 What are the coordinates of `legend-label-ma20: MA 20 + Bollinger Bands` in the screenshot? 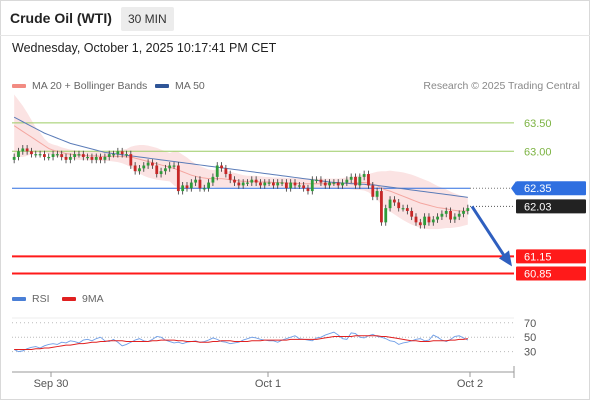 It's located at (90, 86).